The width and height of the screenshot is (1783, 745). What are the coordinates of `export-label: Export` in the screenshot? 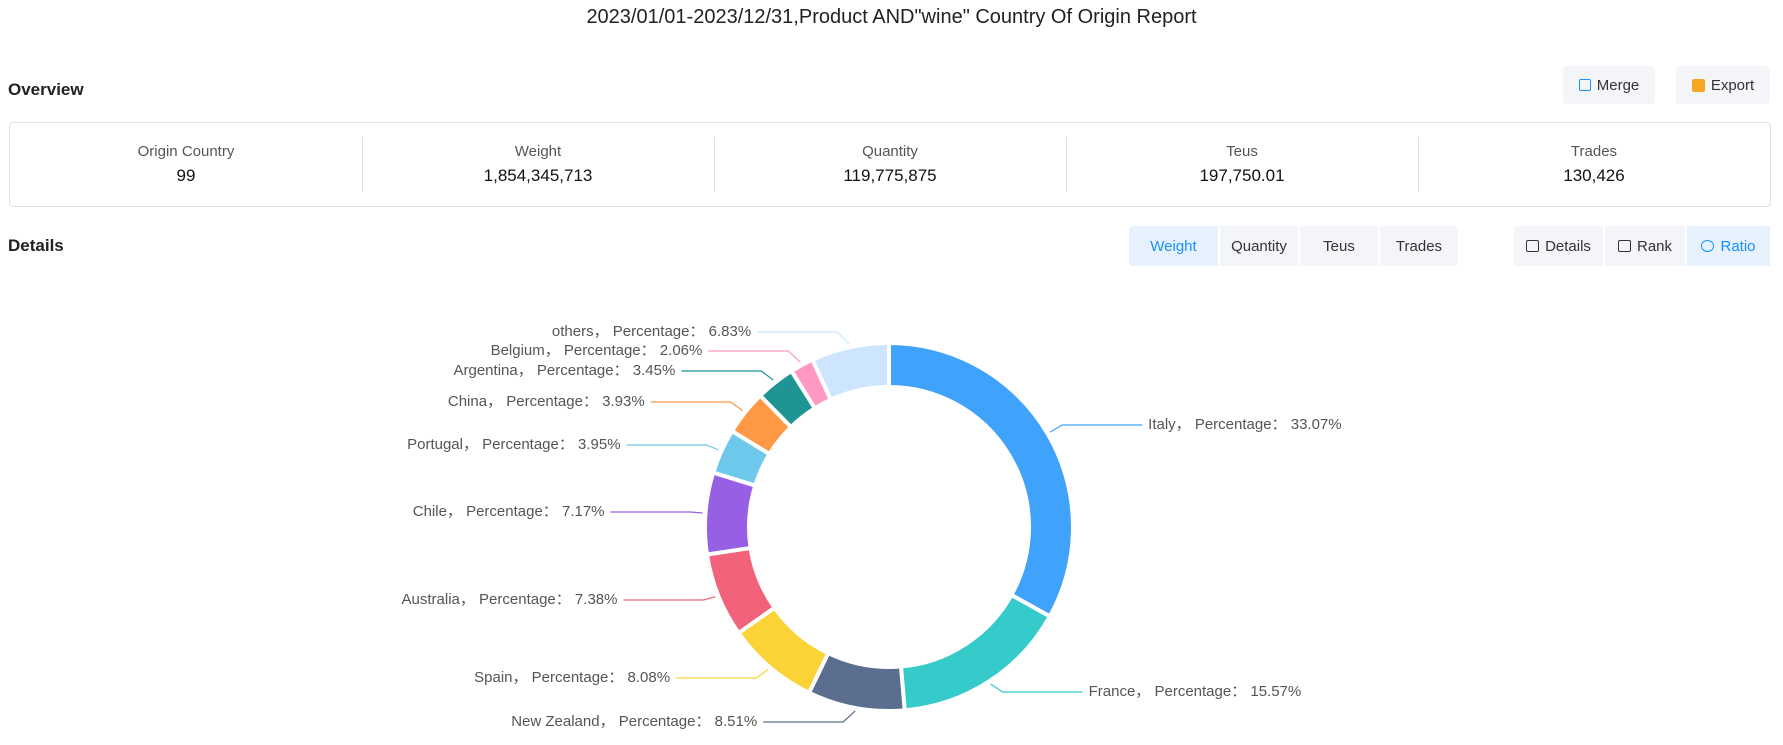 It's located at (1732, 85).